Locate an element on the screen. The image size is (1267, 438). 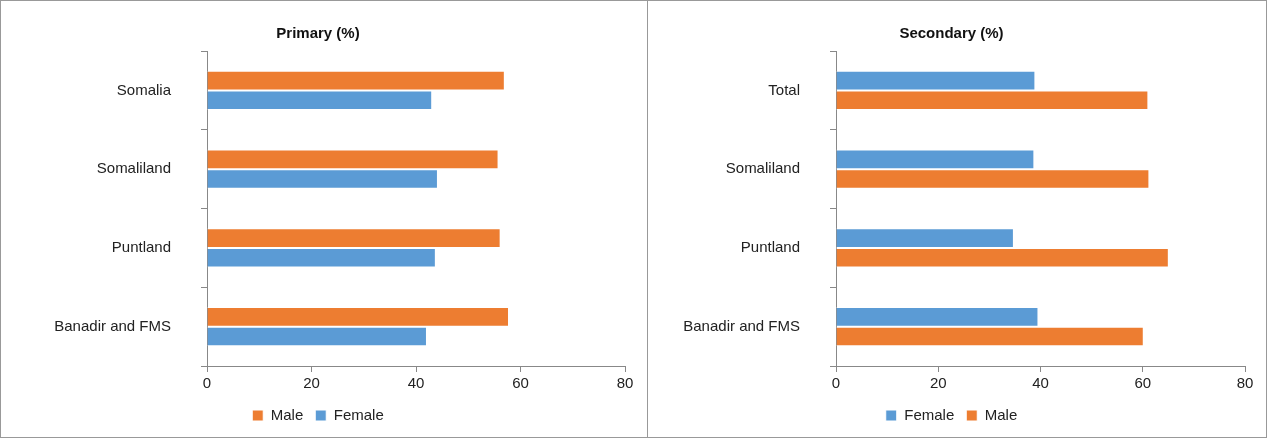
y-tick-label: Somalia is located at coordinates (144, 89).